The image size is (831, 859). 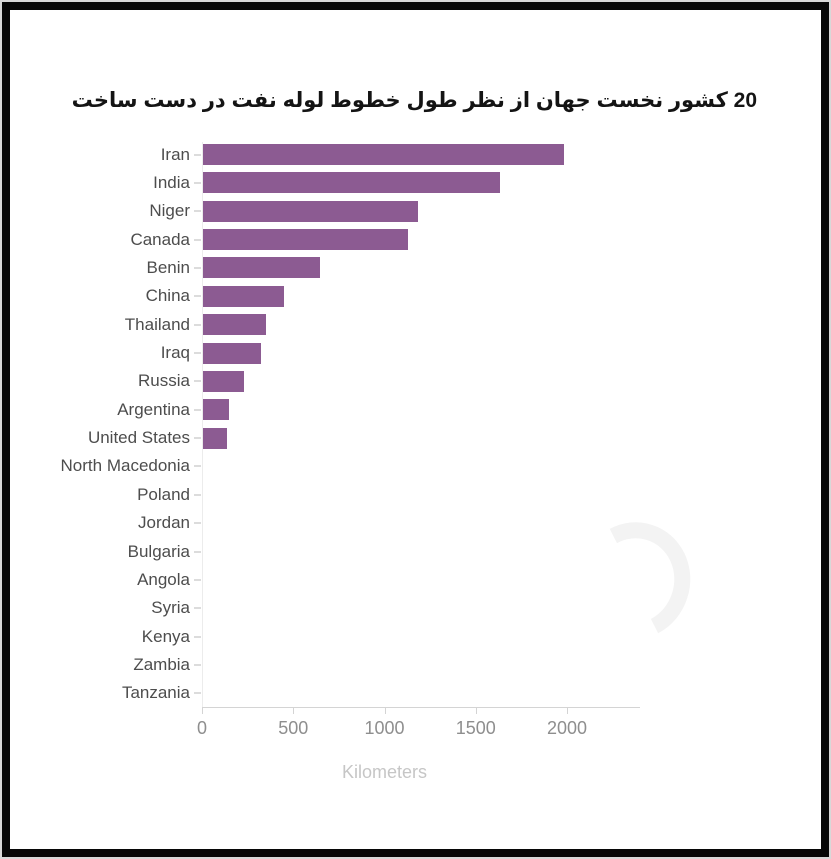 I want to click on category-label: Kenya, so click(x=165, y=636).